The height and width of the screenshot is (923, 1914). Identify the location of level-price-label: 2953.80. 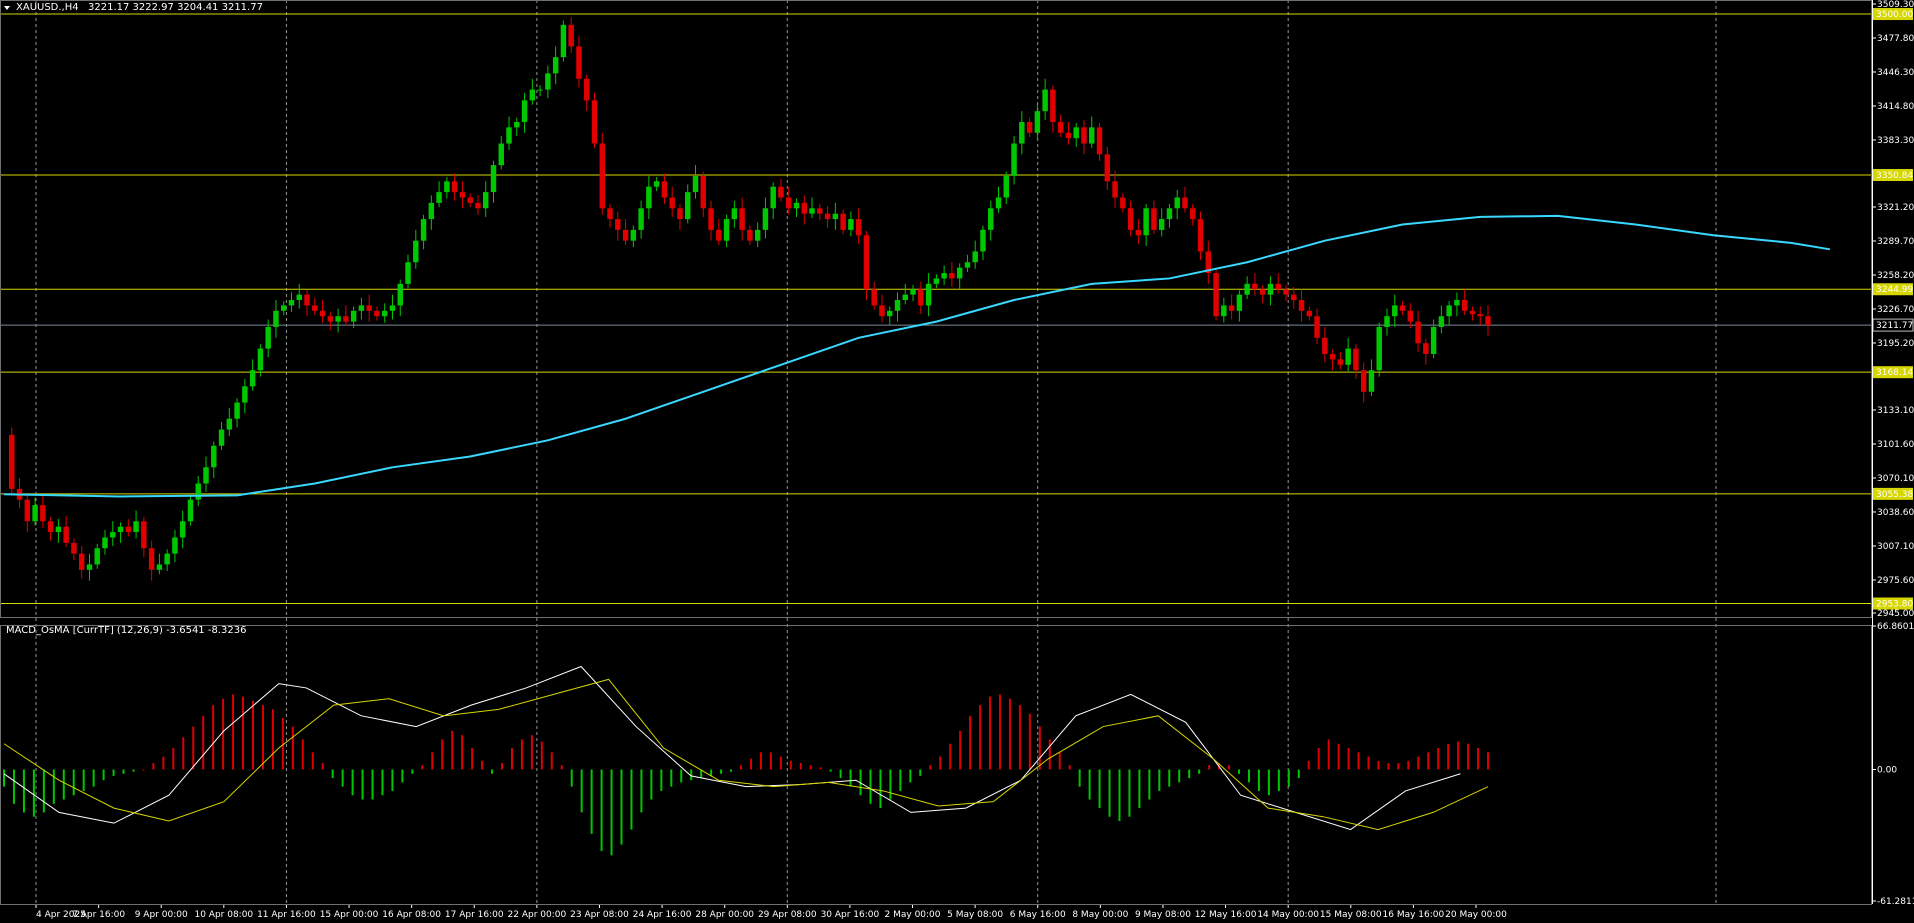
(1894, 605).